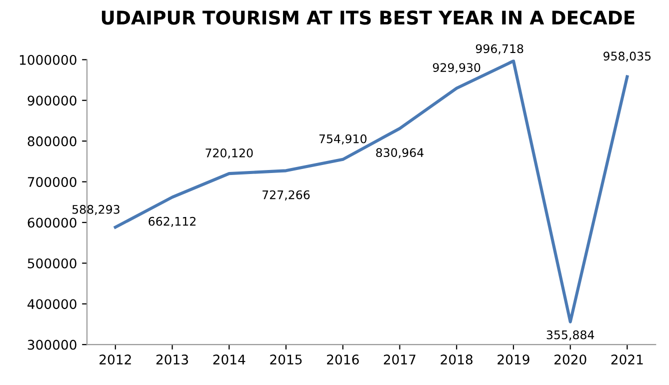  Describe the element at coordinates (96, 210) in the screenshot. I see `data-label: 588,293` at that location.